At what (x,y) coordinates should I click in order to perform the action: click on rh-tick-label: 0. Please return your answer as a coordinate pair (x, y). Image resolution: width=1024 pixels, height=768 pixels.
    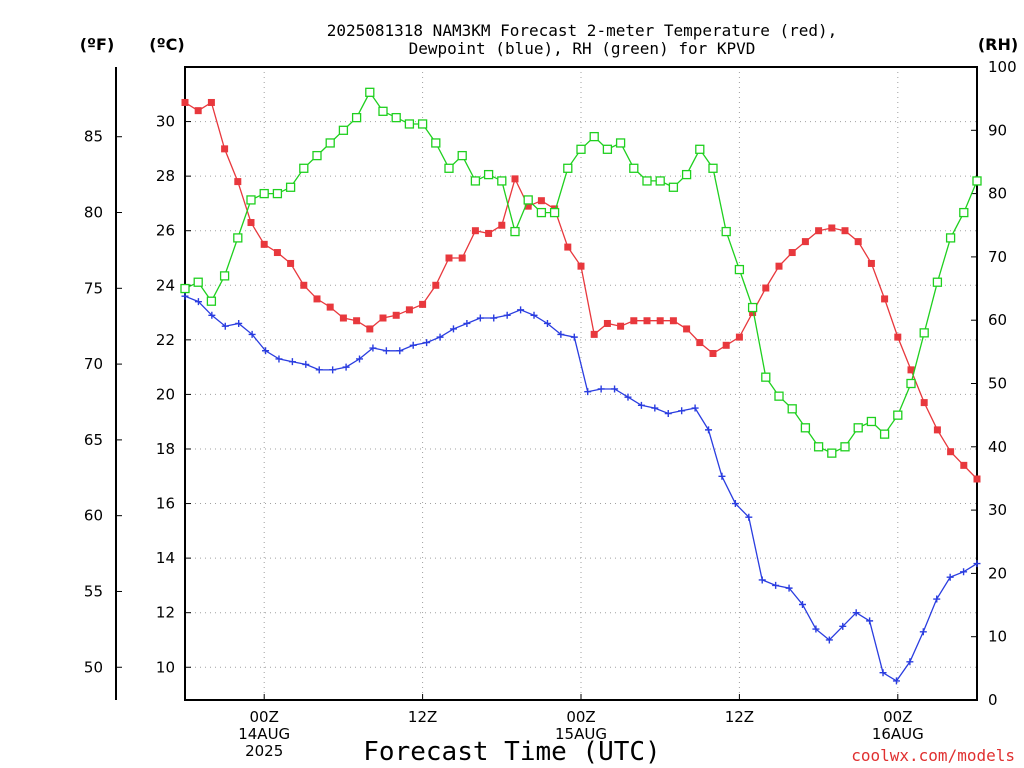
    Looking at the image, I should click on (993, 700).